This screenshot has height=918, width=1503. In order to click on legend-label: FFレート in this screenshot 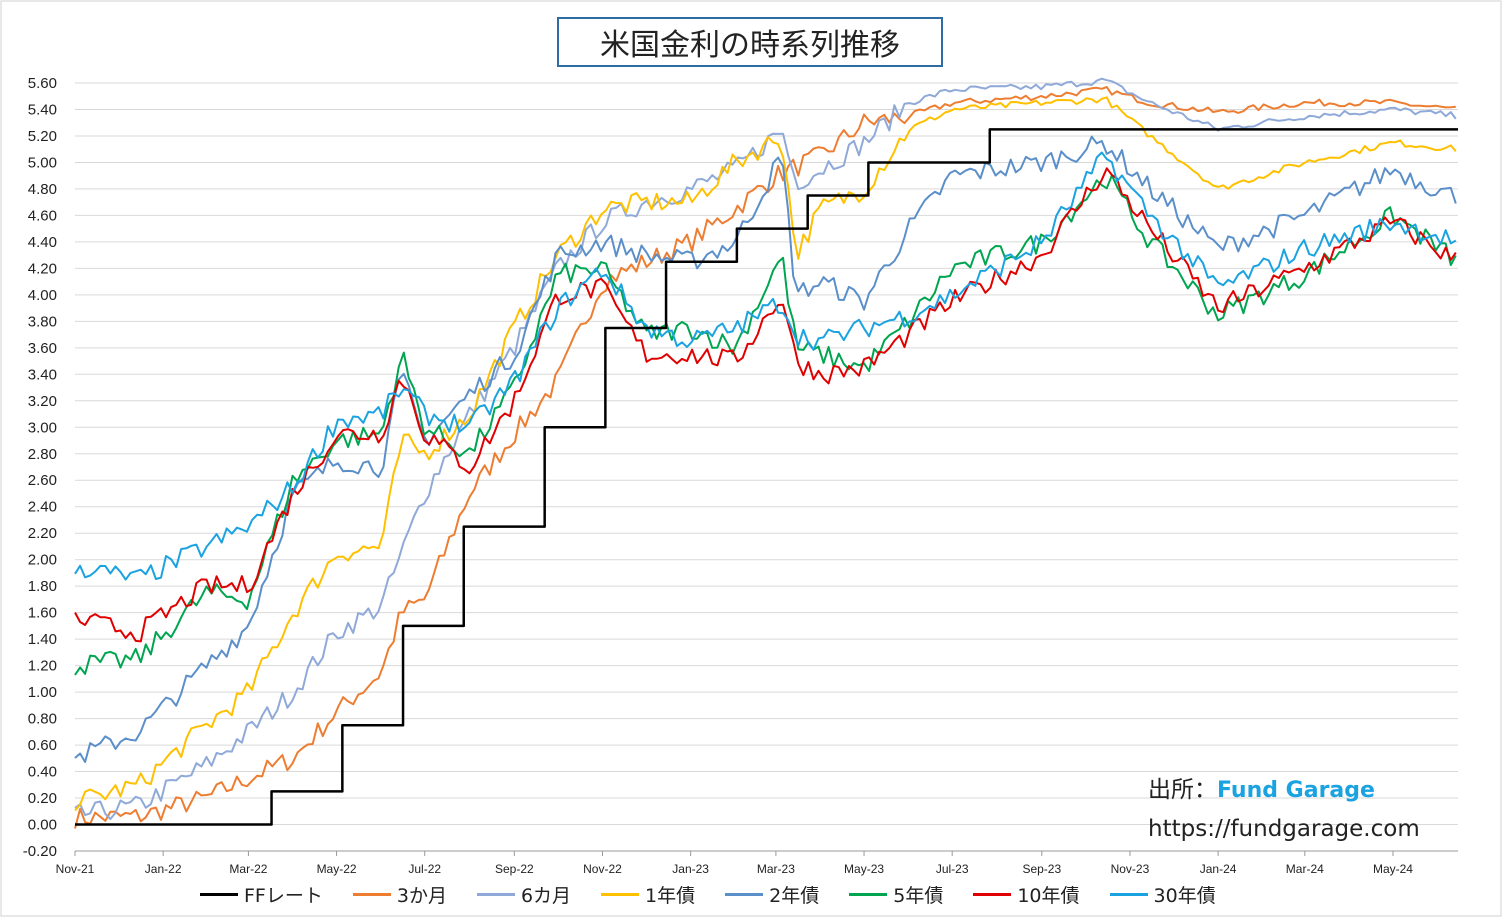, I will do `click(283, 895)`.